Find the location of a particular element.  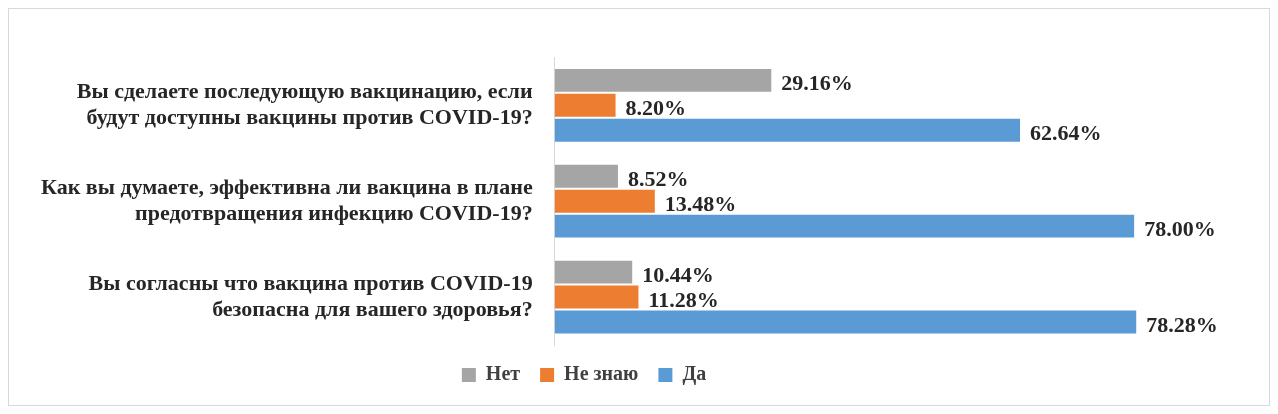

data-label: 78.28% is located at coordinates (1182, 324).